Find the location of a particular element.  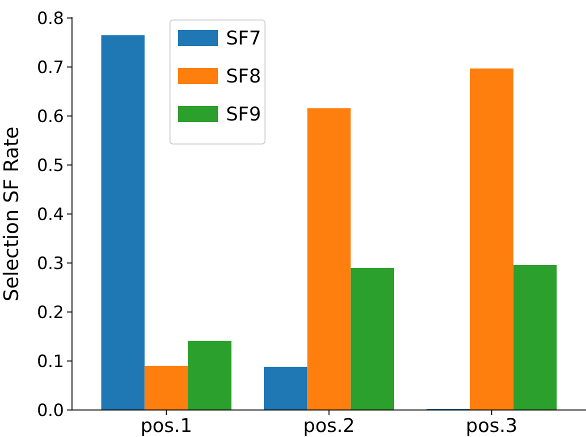

y-tick-label: 0.6 is located at coordinates (50, 116).